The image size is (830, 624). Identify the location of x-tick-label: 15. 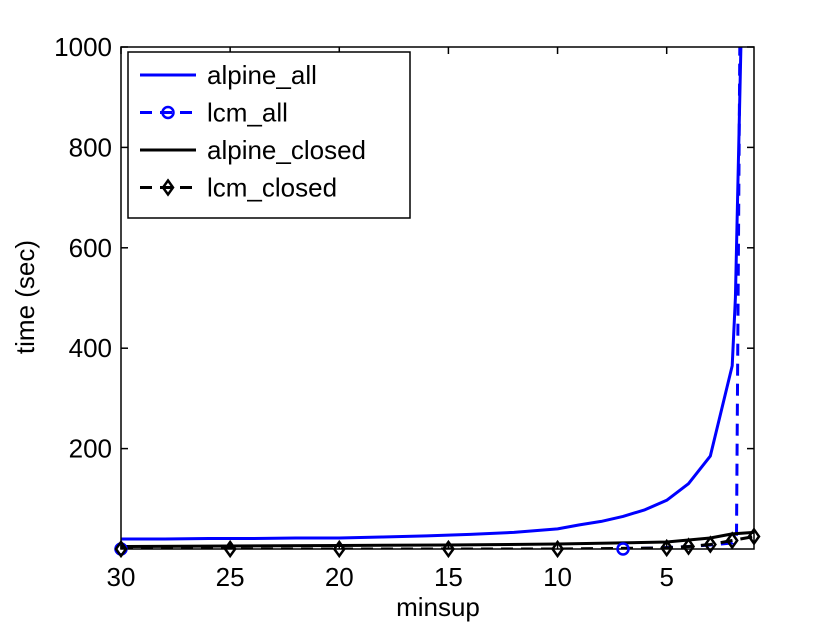
(448, 577).